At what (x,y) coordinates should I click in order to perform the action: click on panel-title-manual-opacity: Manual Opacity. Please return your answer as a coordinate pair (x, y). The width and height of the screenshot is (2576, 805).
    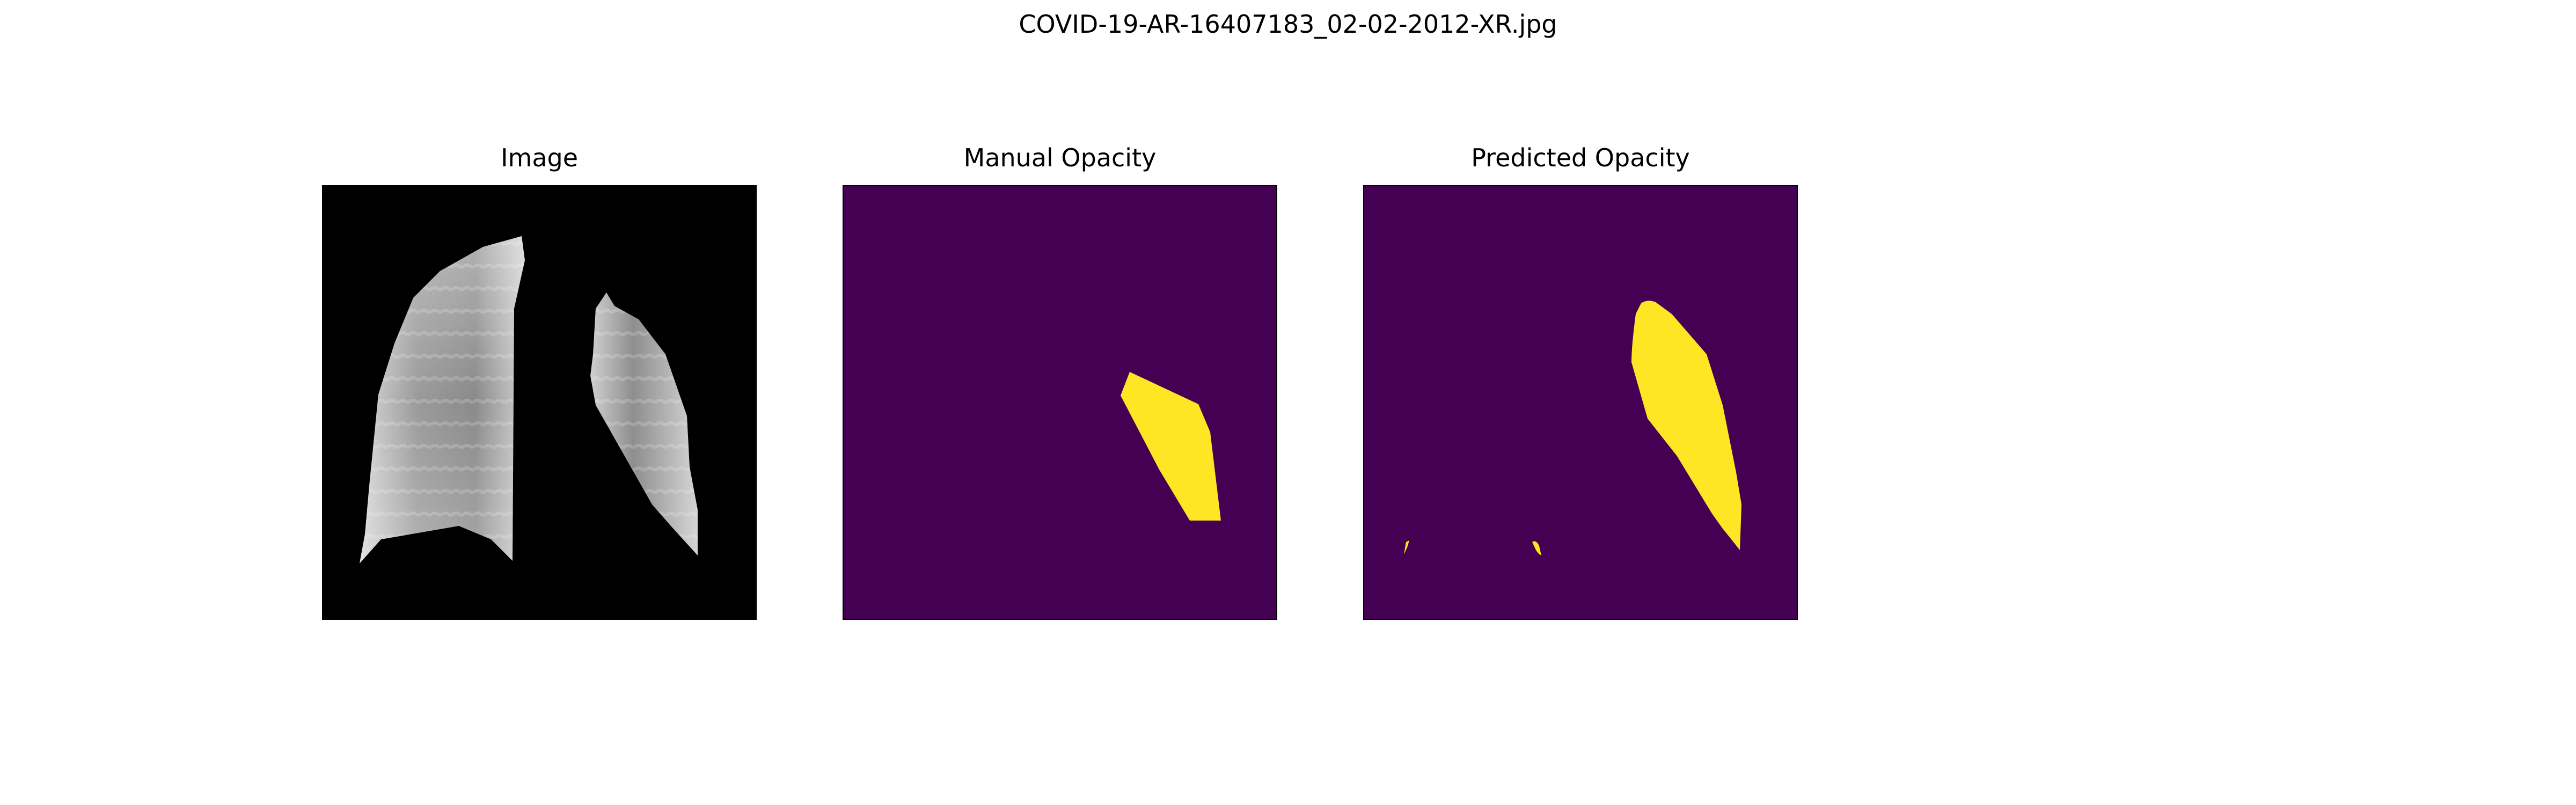
    Looking at the image, I should click on (1060, 157).